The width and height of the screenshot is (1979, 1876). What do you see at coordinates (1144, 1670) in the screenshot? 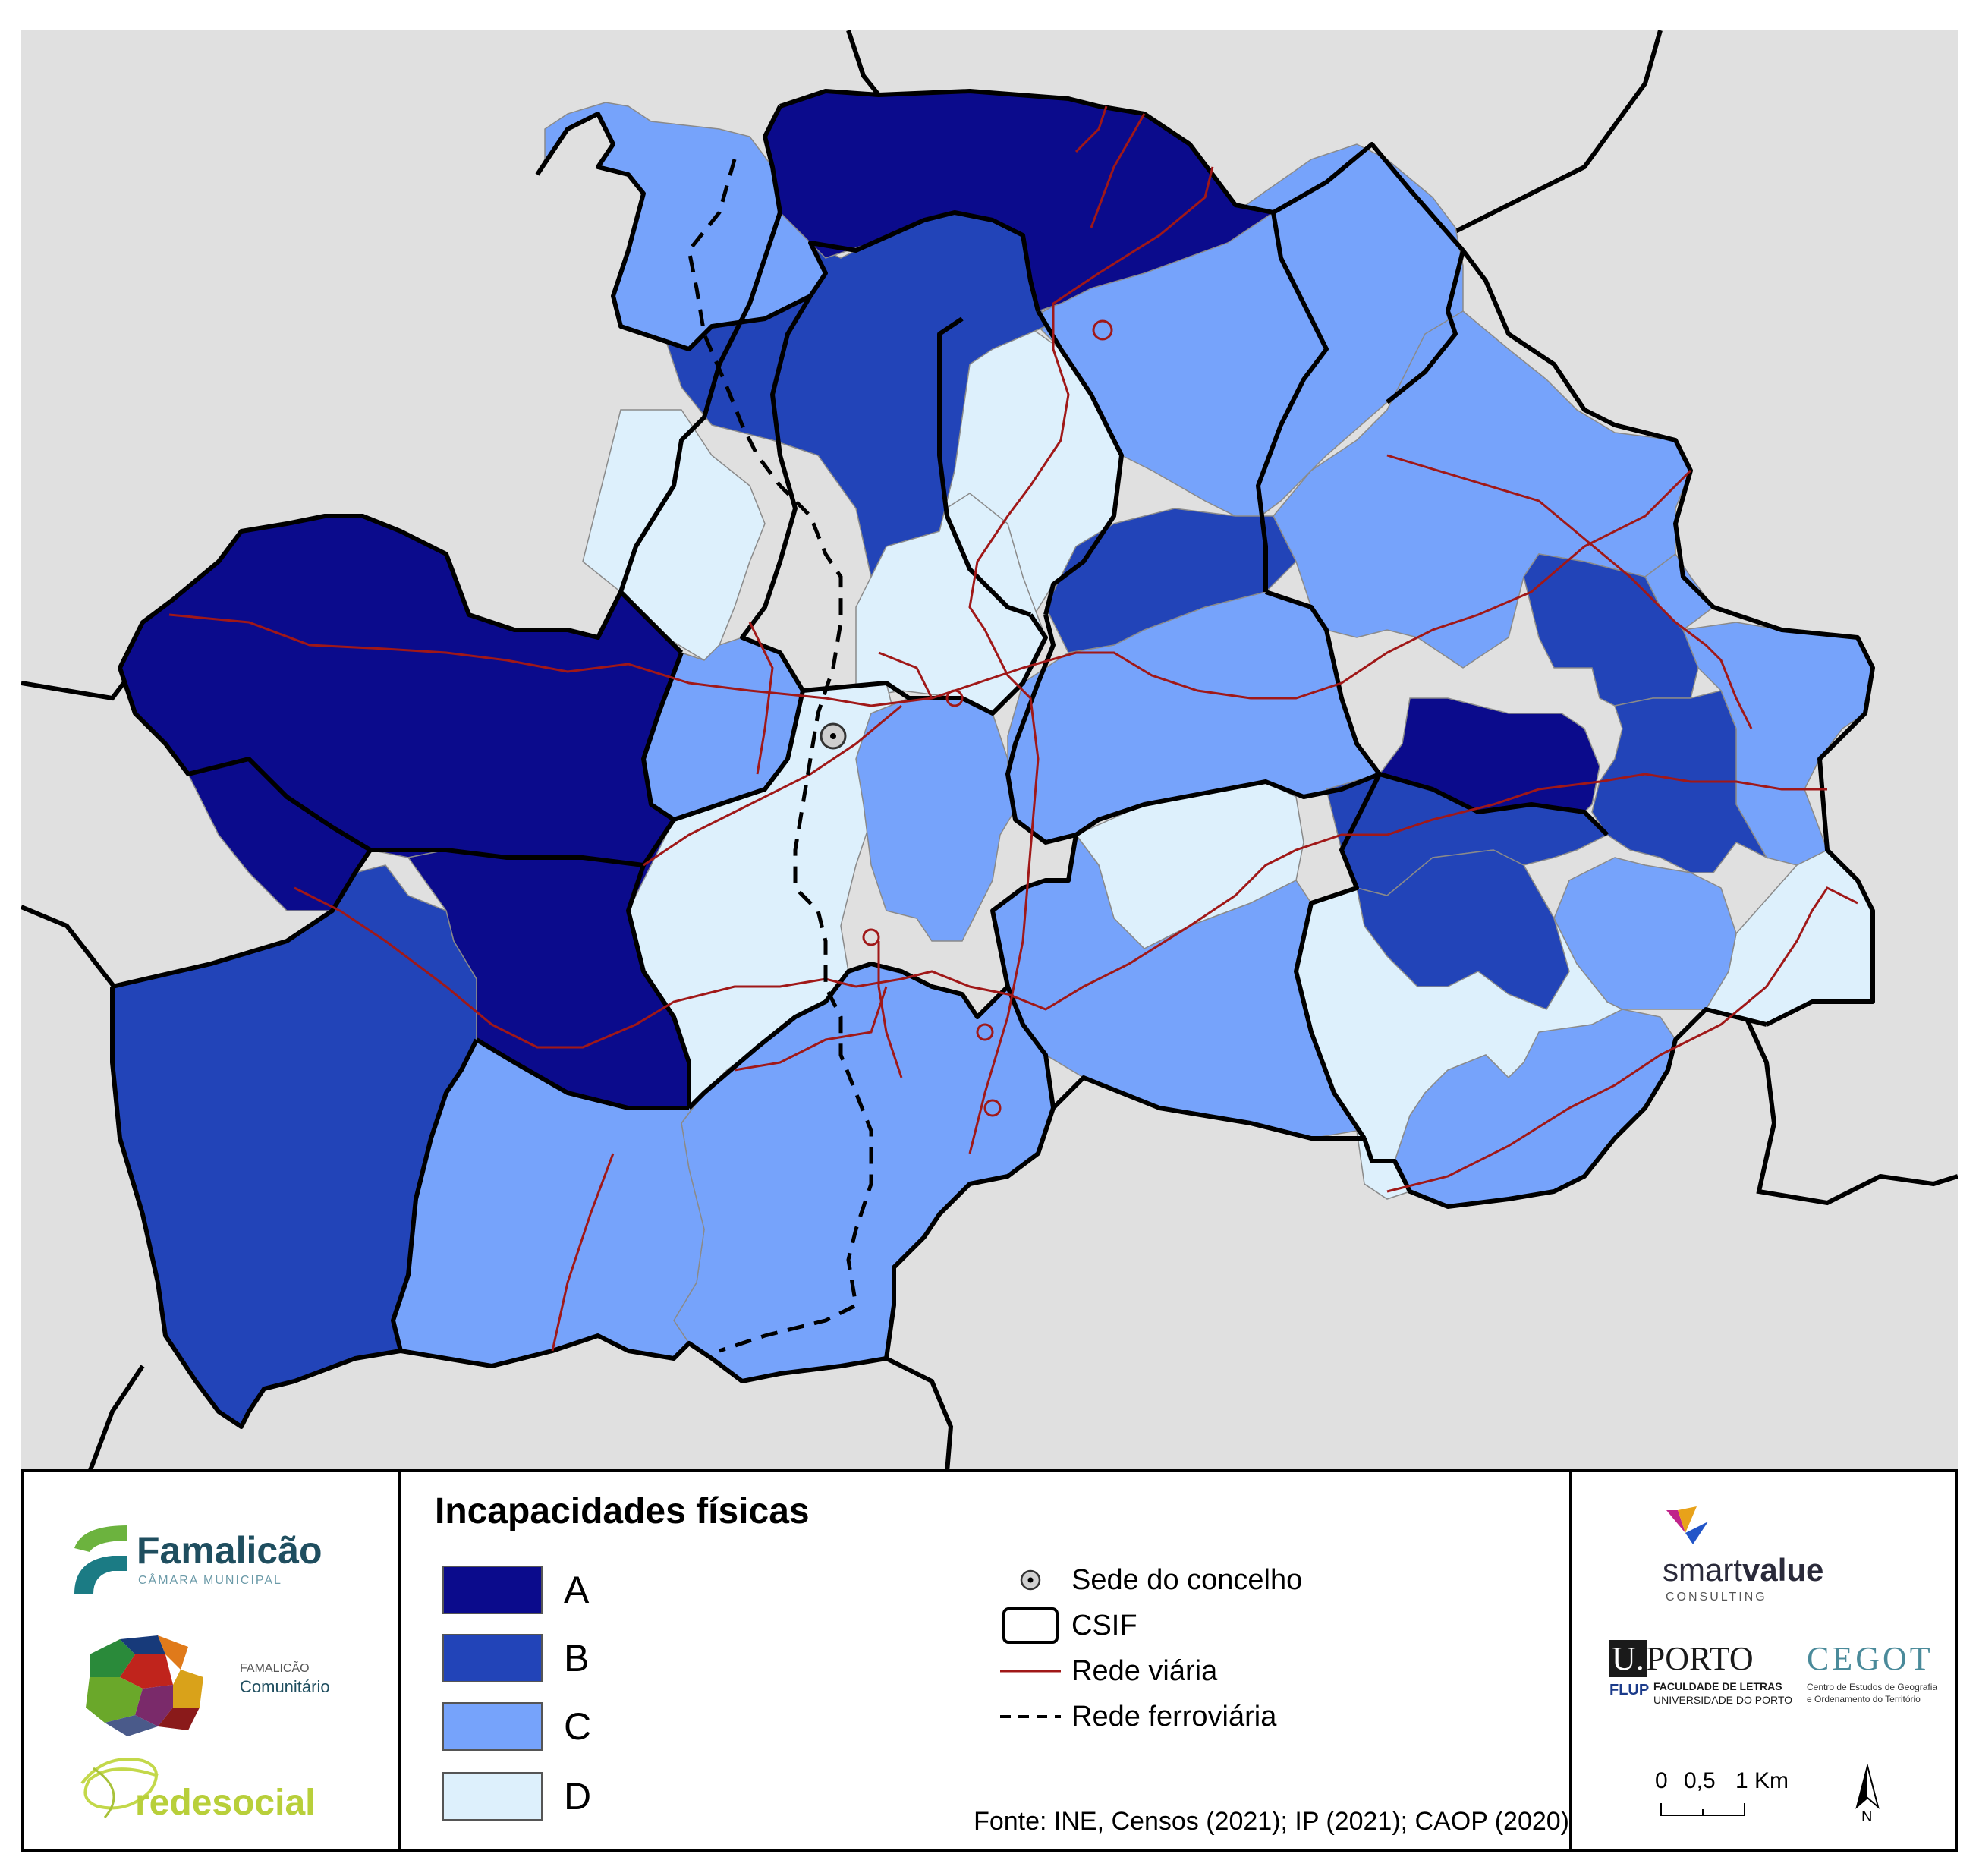
I see `road-label: Rede viária` at bounding box center [1144, 1670].